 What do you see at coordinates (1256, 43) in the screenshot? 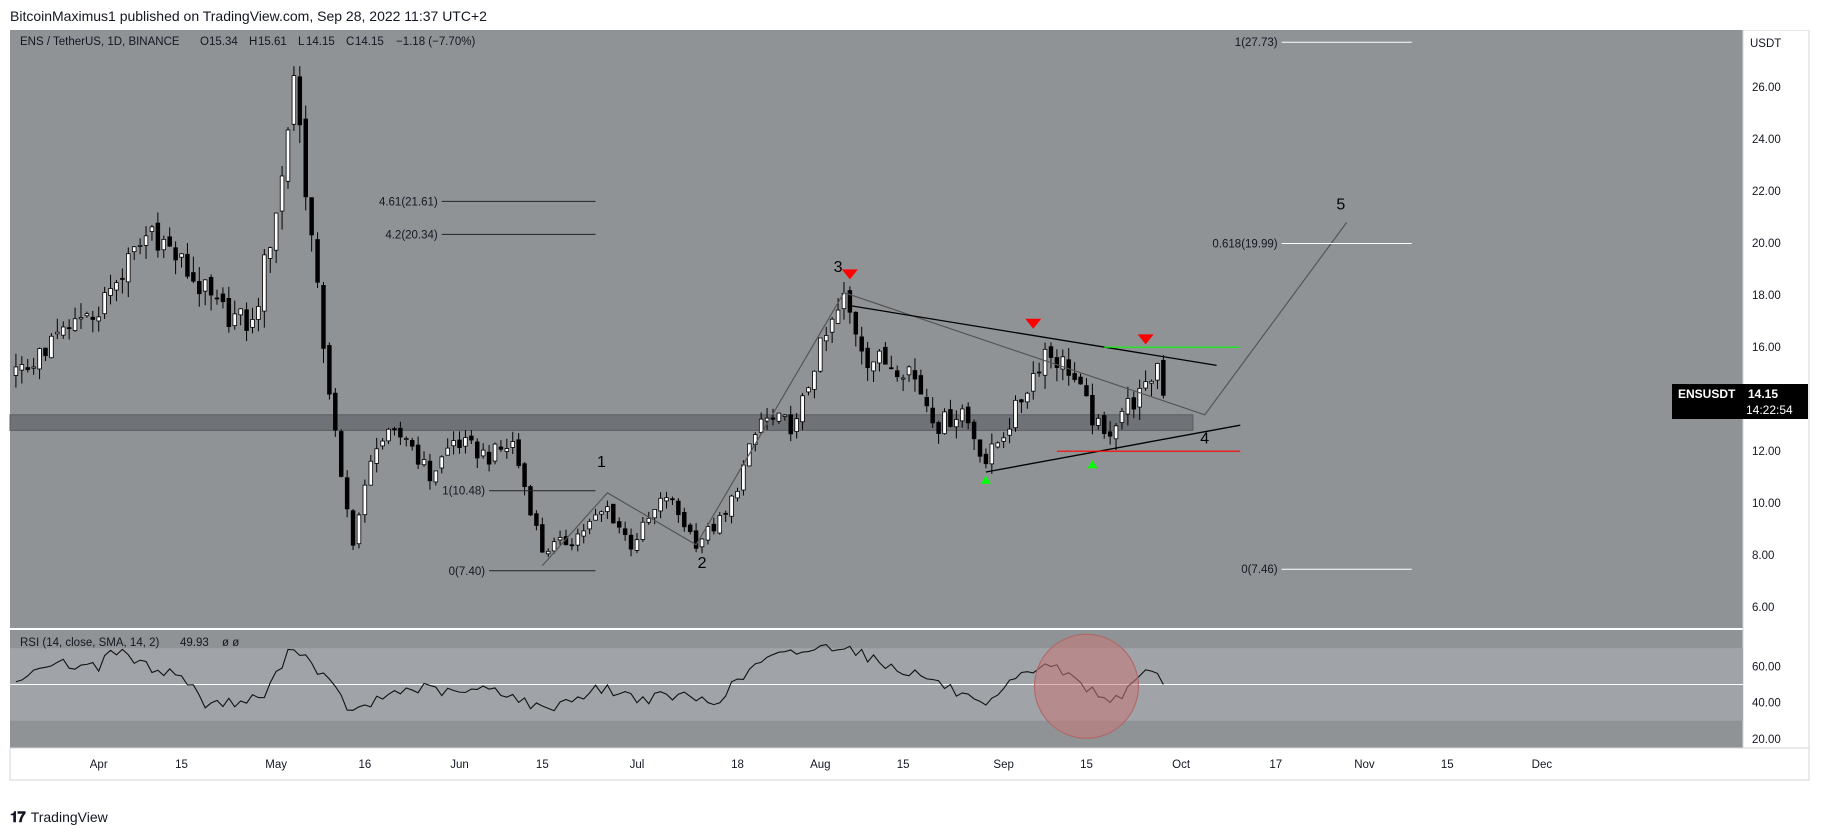
I see `fib-level-label: 1(27.73)` at bounding box center [1256, 43].